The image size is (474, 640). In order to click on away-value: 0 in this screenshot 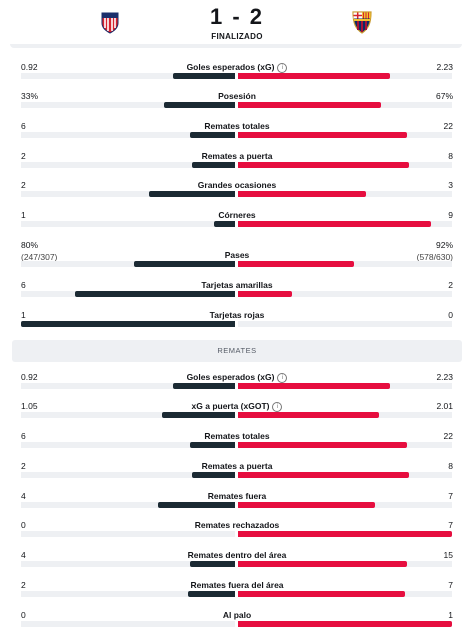, I will do `click(450, 315)`.